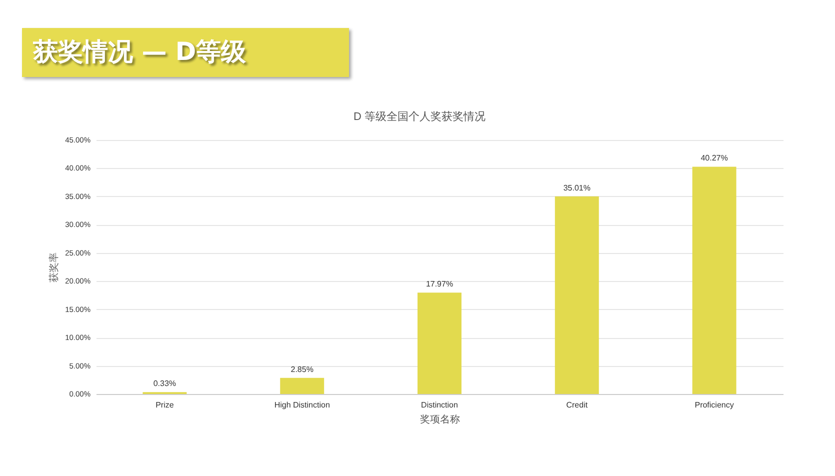 This screenshot has width=835, height=476. What do you see at coordinates (165, 405) in the screenshot?
I see `x-tick-label: Prize` at bounding box center [165, 405].